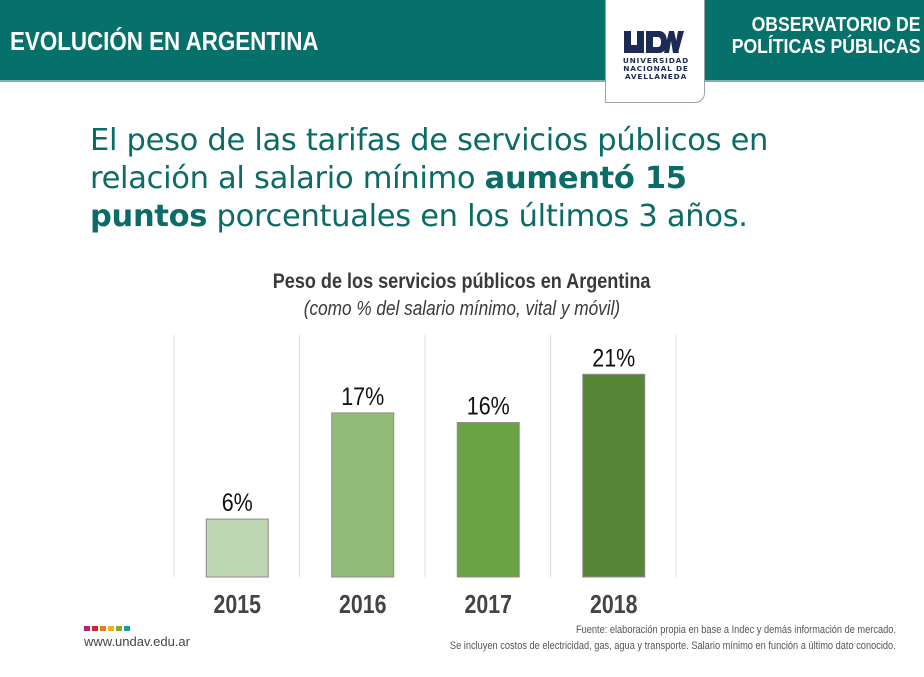 The image size is (924, 677). Describe the element at coordinates (488, 406) in the screenshot. I see `data-label-2017: 16%` at that location.